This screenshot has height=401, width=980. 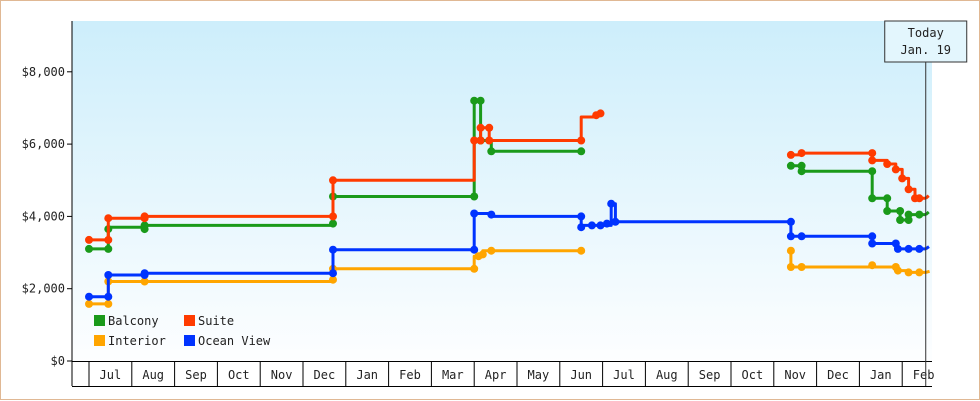 I want to click on y-tick-label: $0, so click(x=58, y=361).